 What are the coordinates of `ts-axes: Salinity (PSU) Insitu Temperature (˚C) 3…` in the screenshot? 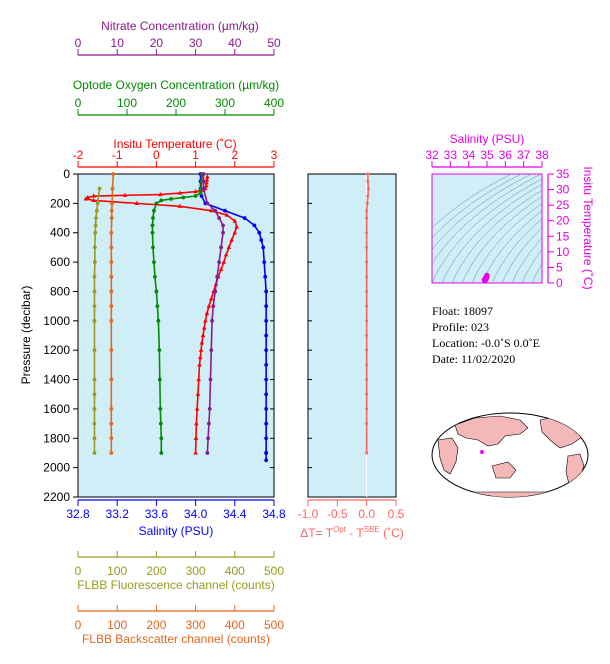 It's located at (510, 211).